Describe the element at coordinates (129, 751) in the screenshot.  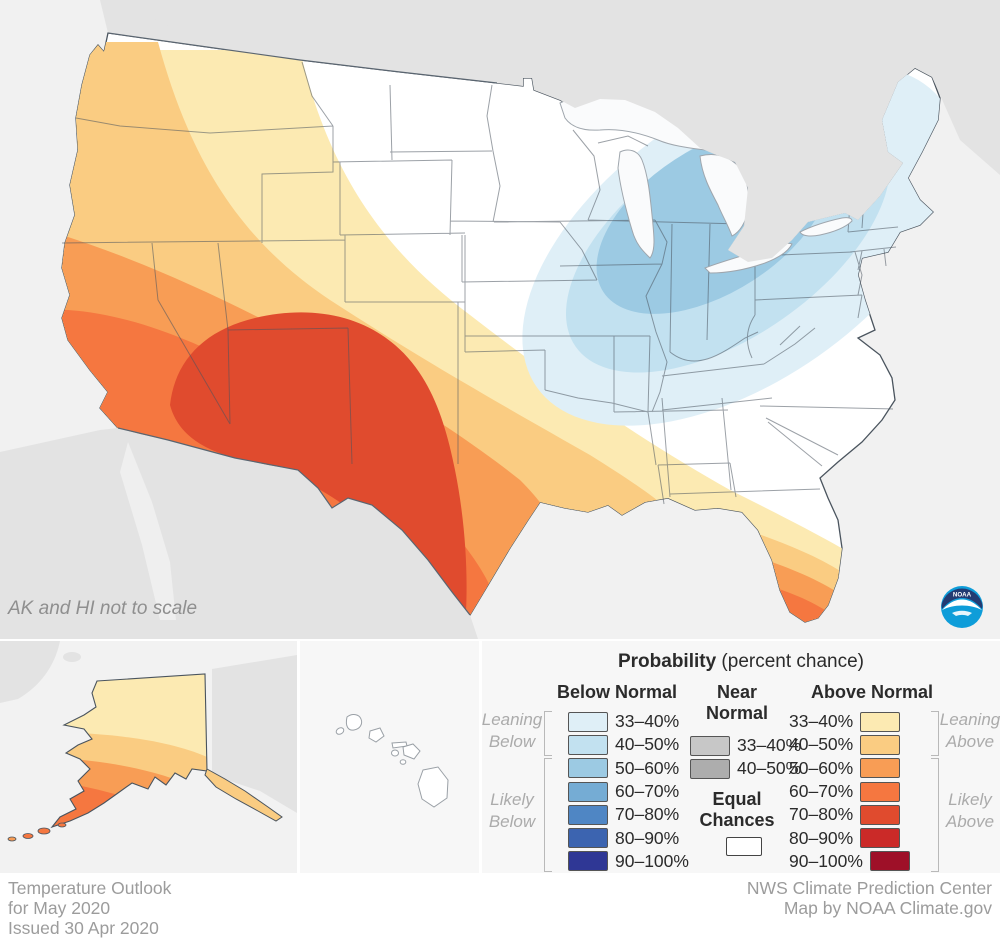
I see `alaska-outline` at that location.